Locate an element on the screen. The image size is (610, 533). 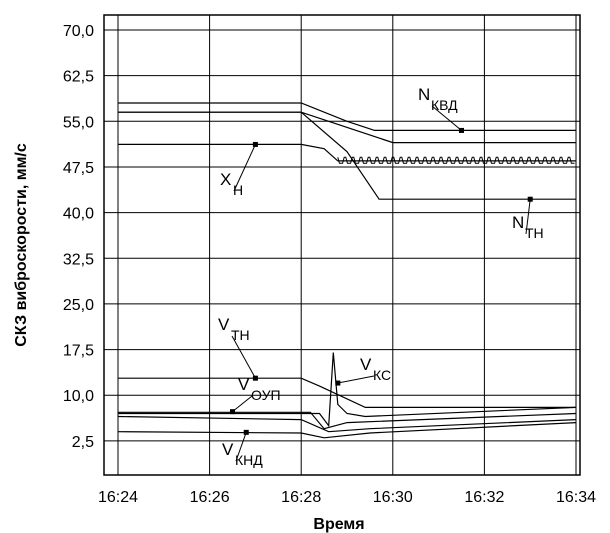
x-tick-label: 16:26 is located at coordinates (210, 497).